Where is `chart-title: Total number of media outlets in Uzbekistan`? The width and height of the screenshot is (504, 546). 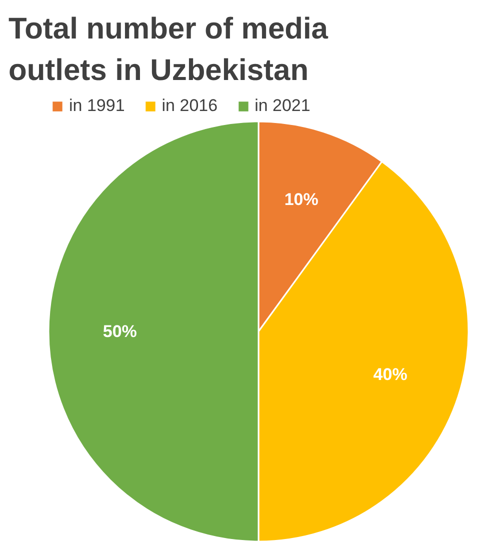
chart-title: Total number of media outlets in Uzbekistan is located at coordinates (168, 49).